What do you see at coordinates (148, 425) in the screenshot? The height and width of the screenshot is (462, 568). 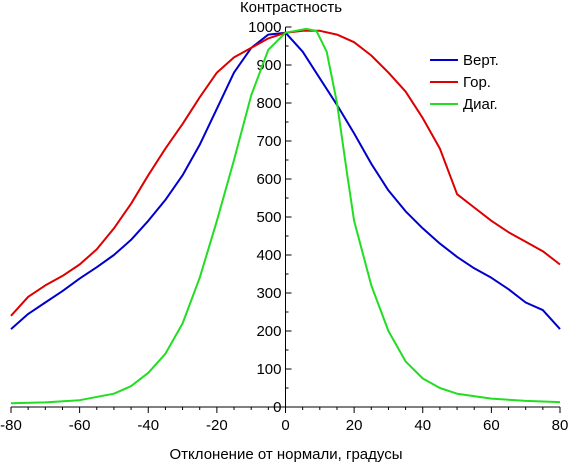 I see `x-tick-label: -40` at bounding box center [148, 425].